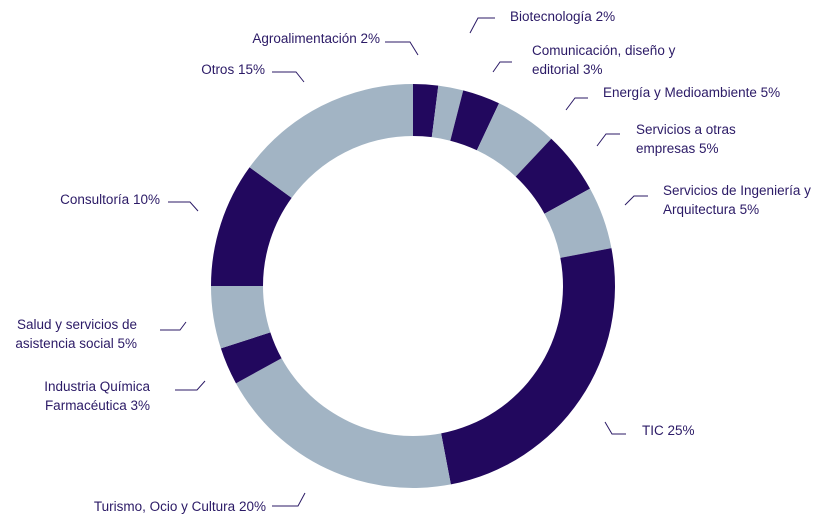  Describe the element at coordinates (551, 16) in the screenshot. I see `category-label: Biotecnología` at that location.